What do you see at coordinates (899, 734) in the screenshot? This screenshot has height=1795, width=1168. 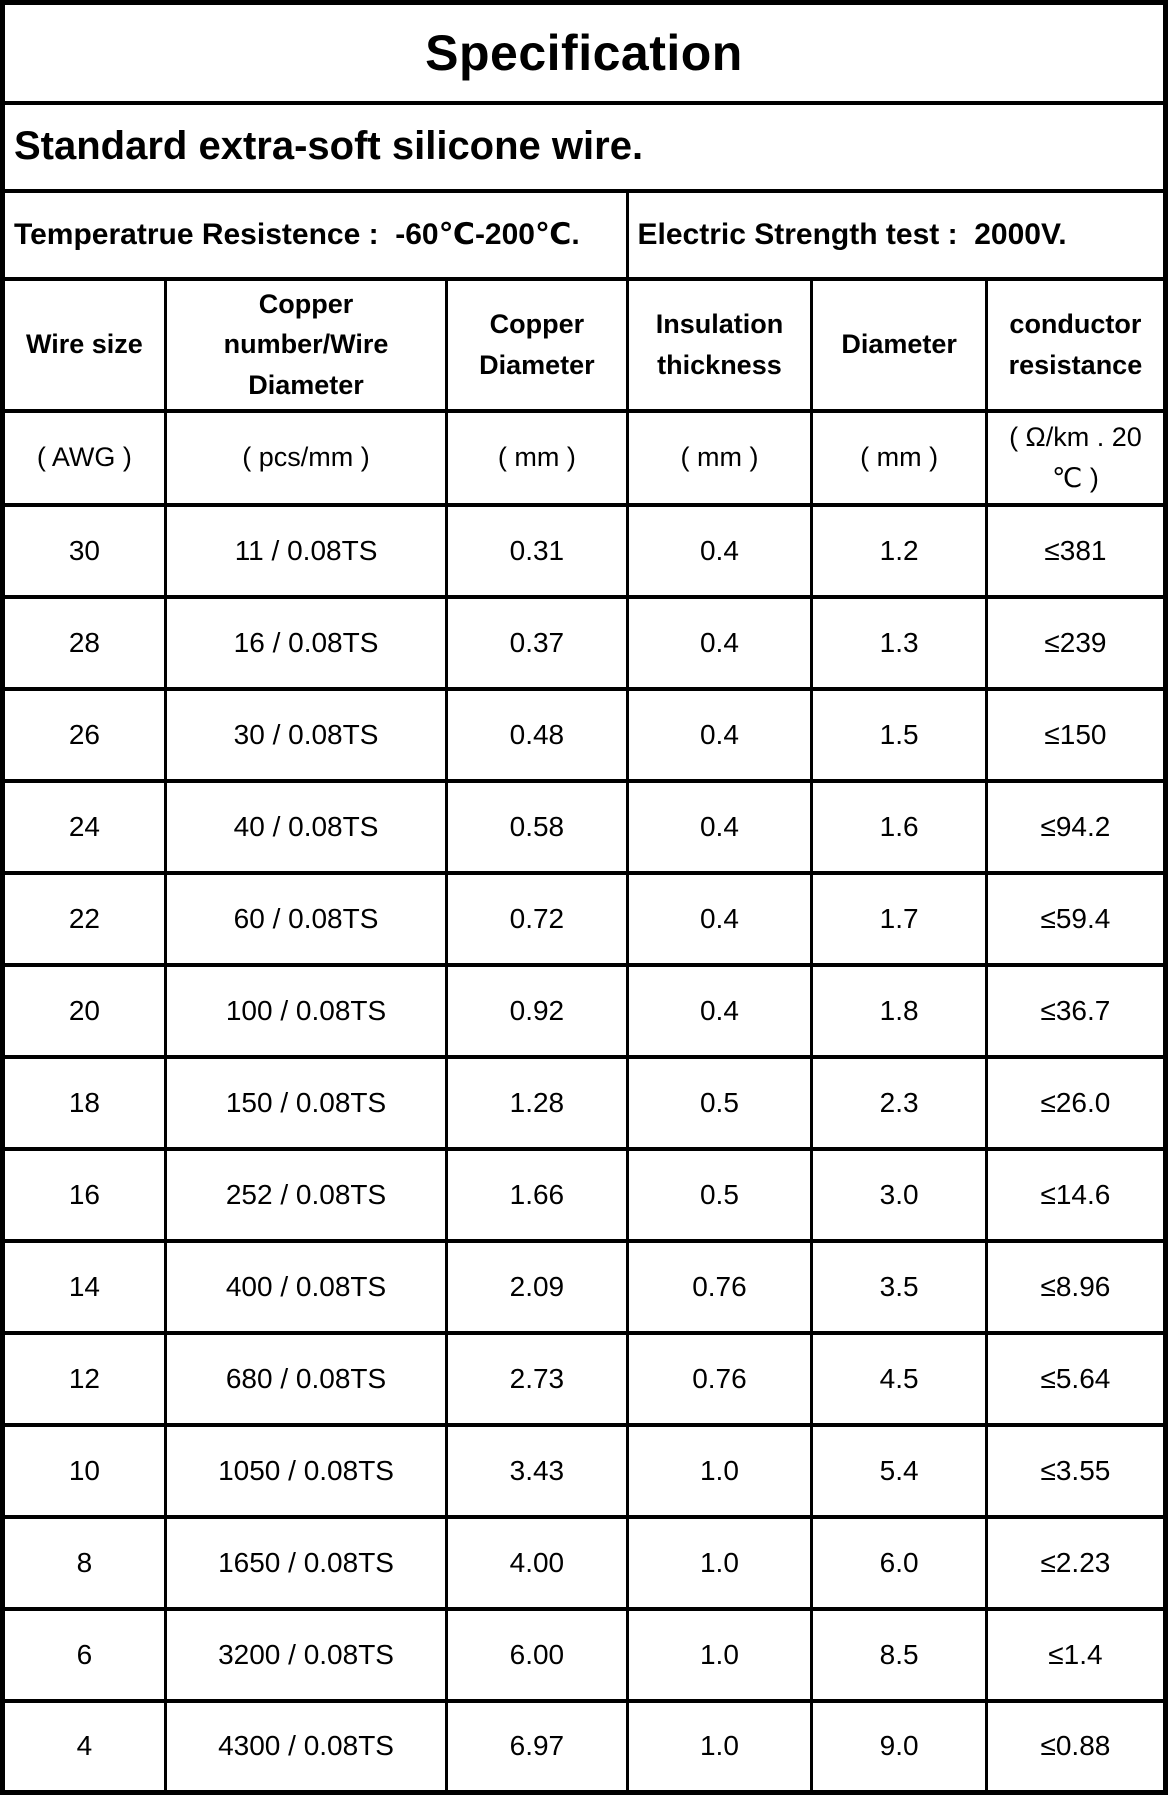 I see `cell-diameter: 1.5` at bounding box center [899, 734].